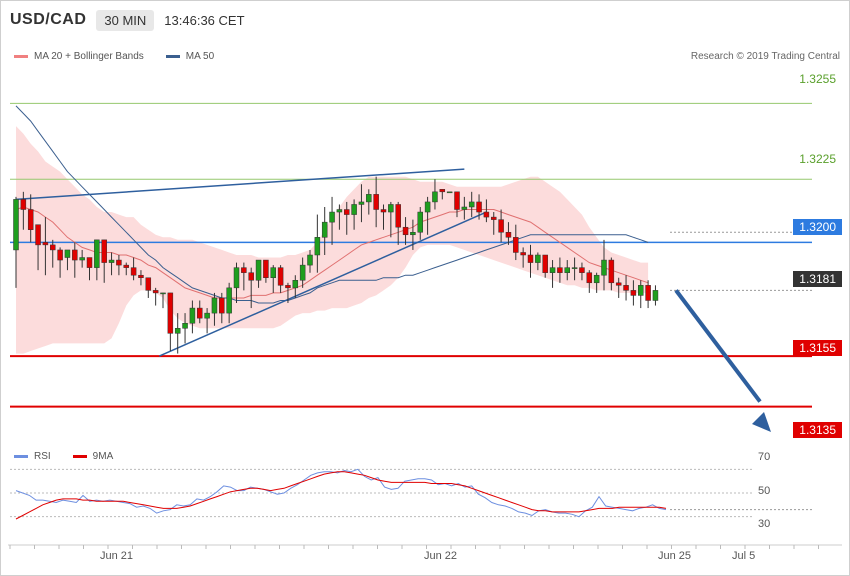  Describe the element at coordinates (42, 456) in the screenshot. I see `legend-rsi-label: RSI` at that location.